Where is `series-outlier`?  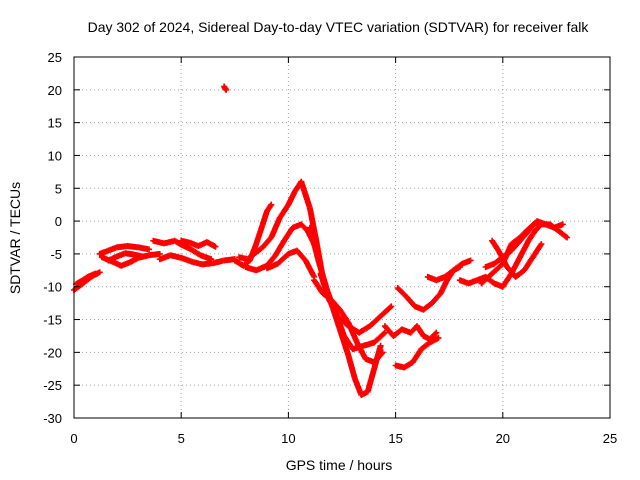 series-outlier is located at coordinates (225, 88).